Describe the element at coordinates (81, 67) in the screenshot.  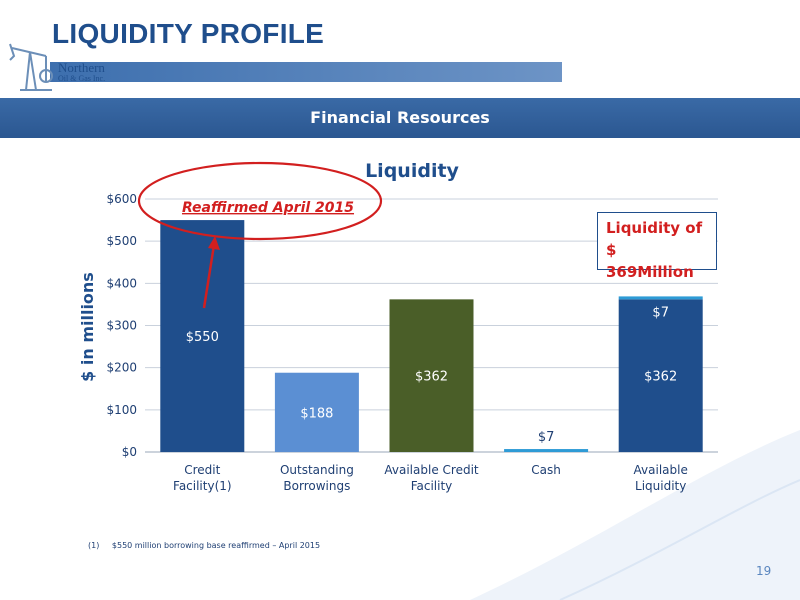
I see `logo-name: Northern` at that location.